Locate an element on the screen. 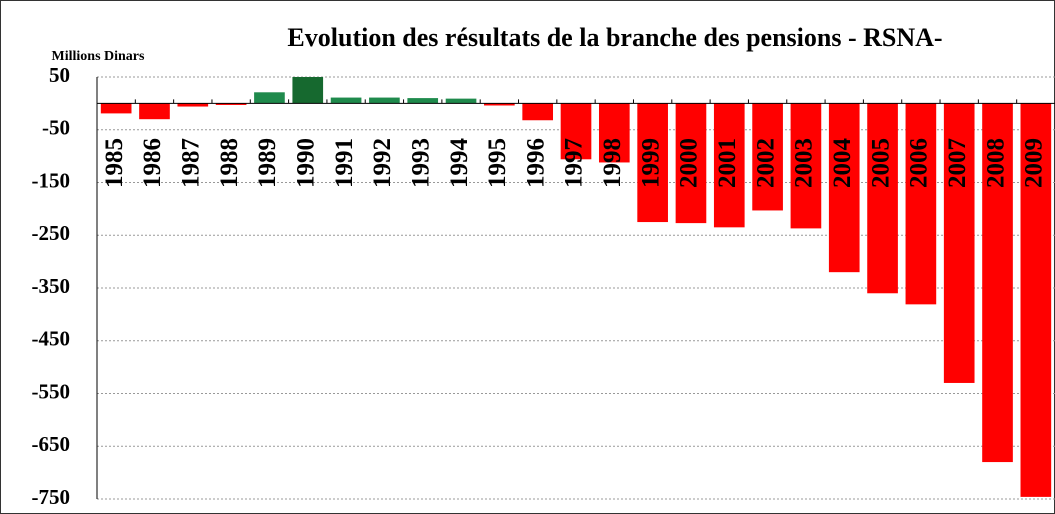  x-tick-label: 1989 is located at coordinates (267, 163).